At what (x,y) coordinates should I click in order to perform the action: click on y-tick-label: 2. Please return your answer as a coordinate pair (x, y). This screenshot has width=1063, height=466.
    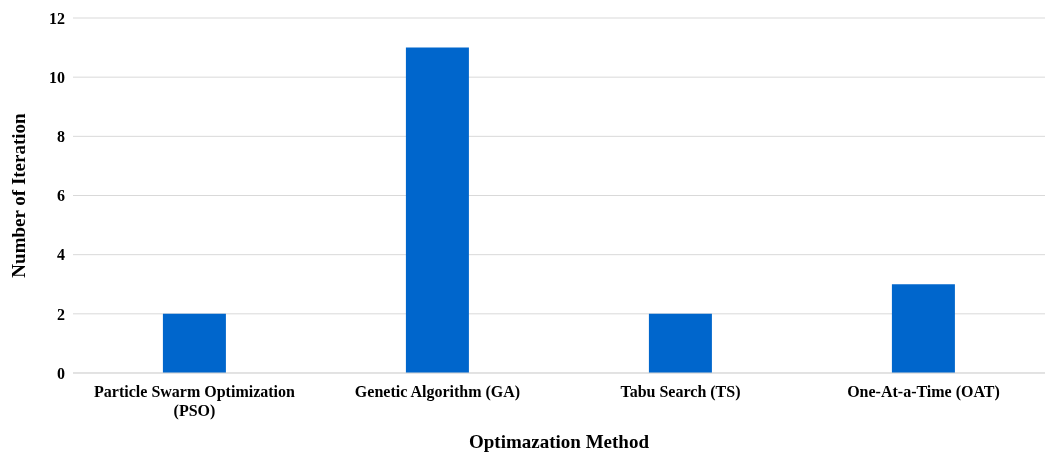
    Looking at the image, I should click on (61, 314).